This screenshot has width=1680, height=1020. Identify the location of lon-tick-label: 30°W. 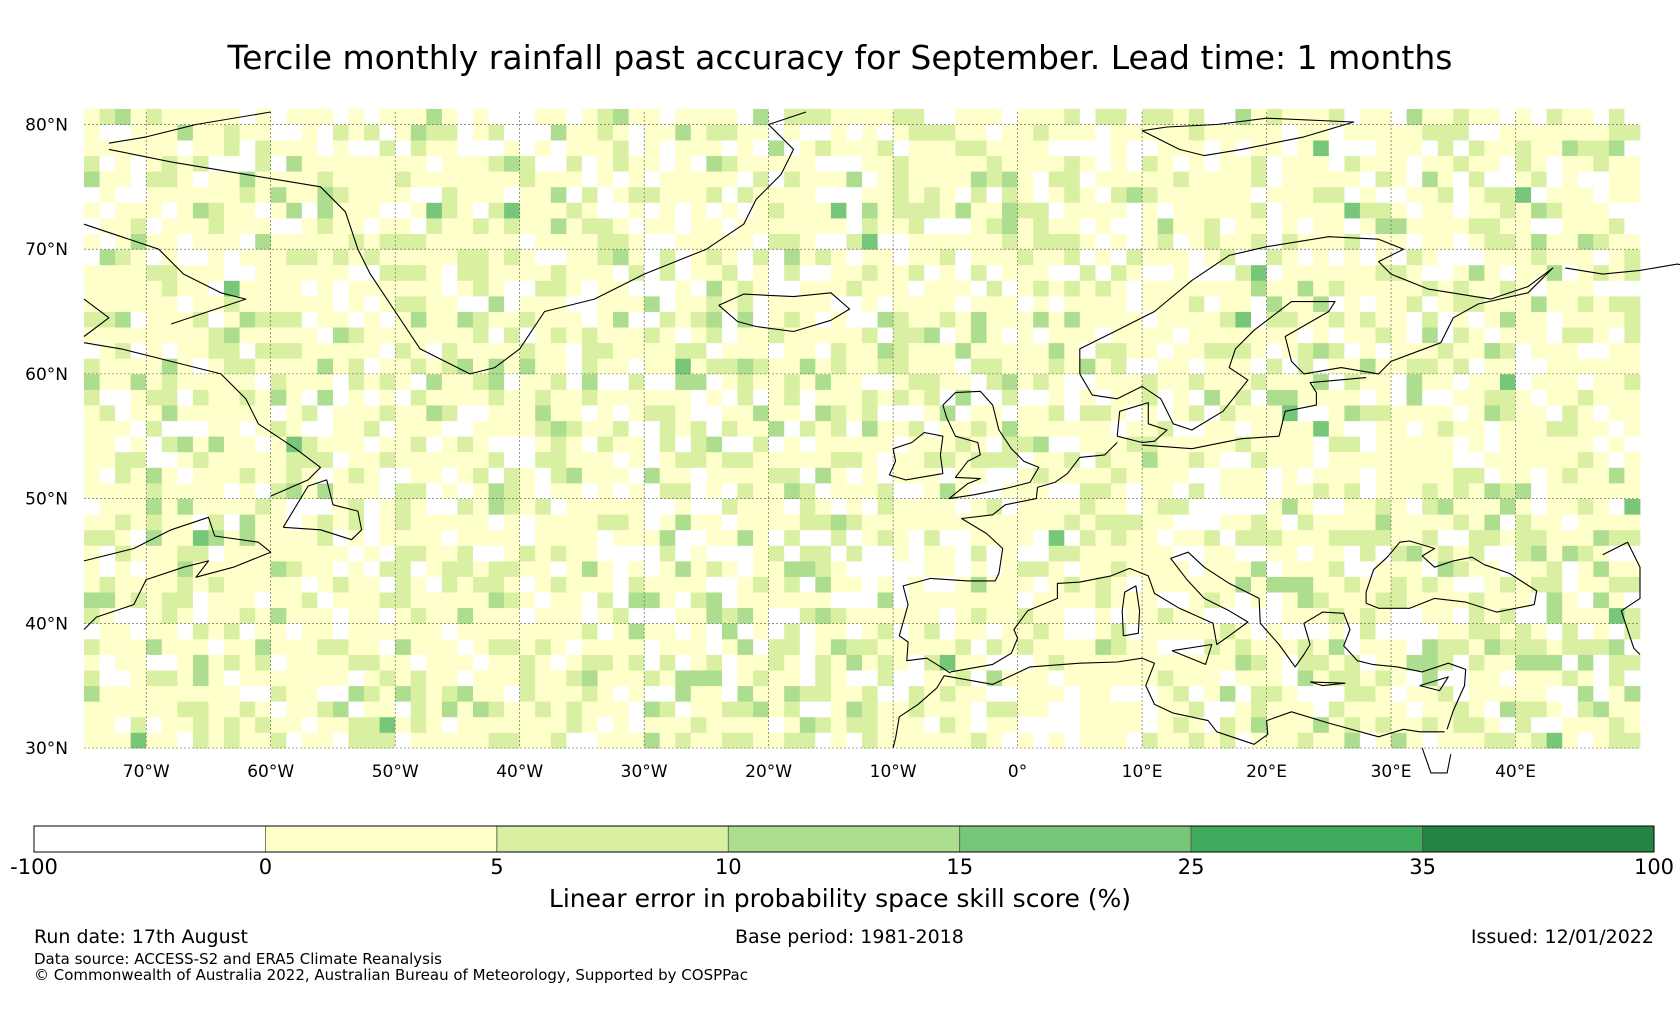
(644, 772).